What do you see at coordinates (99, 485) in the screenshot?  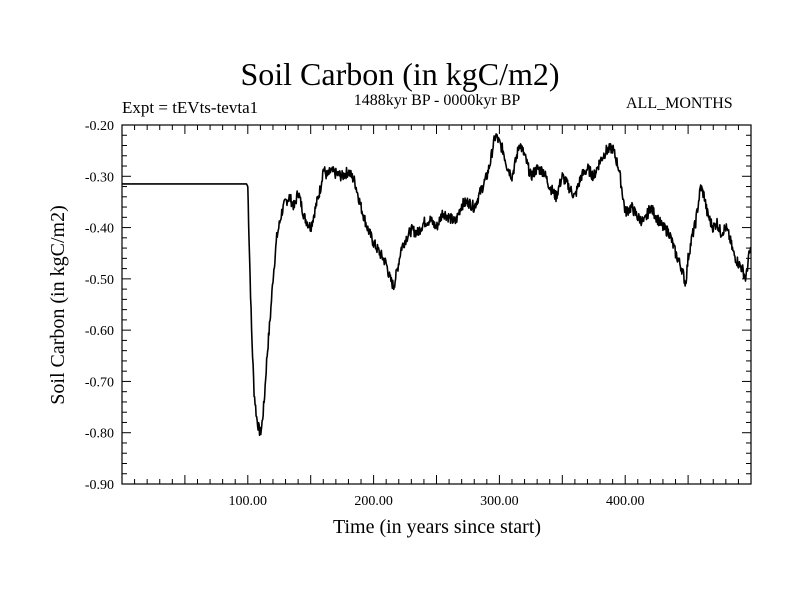 I see `y-tick-label: -0.90` at bounding box center [99, 485].